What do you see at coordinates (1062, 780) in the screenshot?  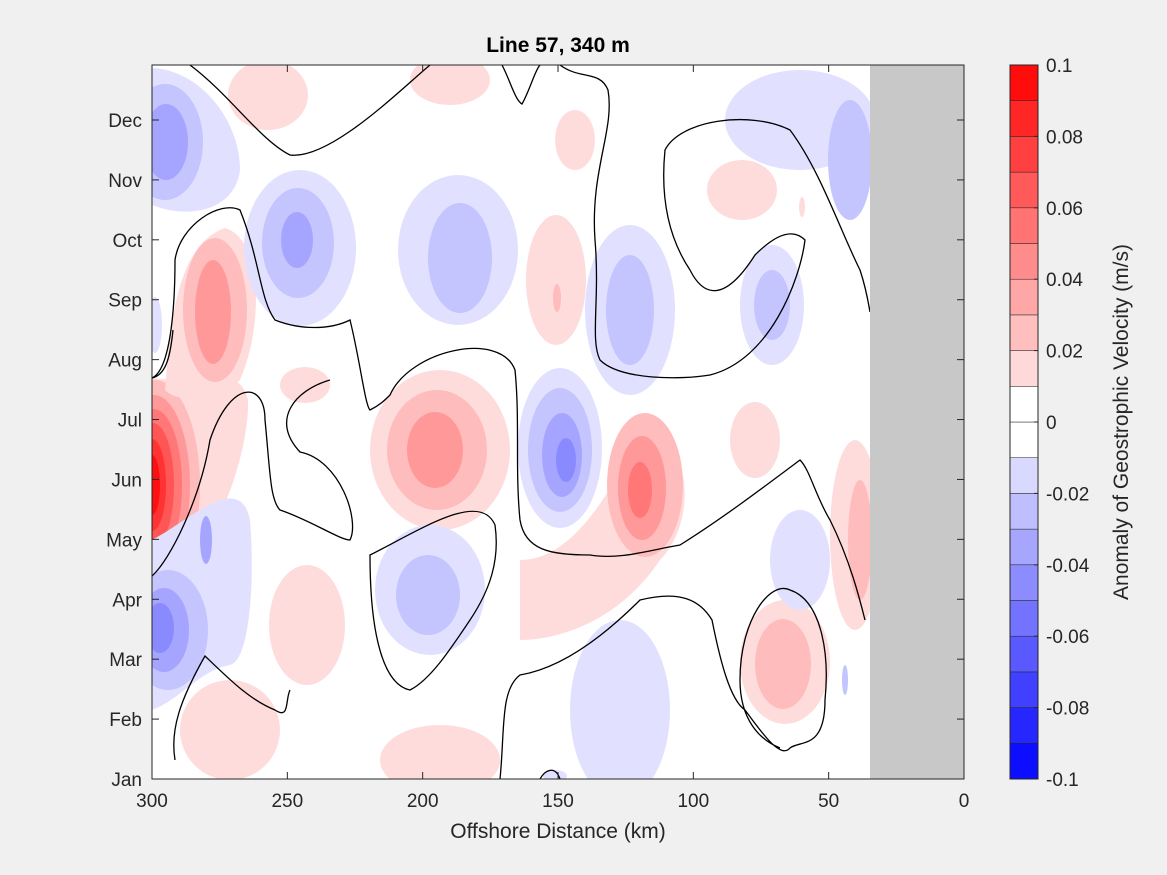 I see `colorbar-tick-label: -0.1` at bounding box center [1062, 780].